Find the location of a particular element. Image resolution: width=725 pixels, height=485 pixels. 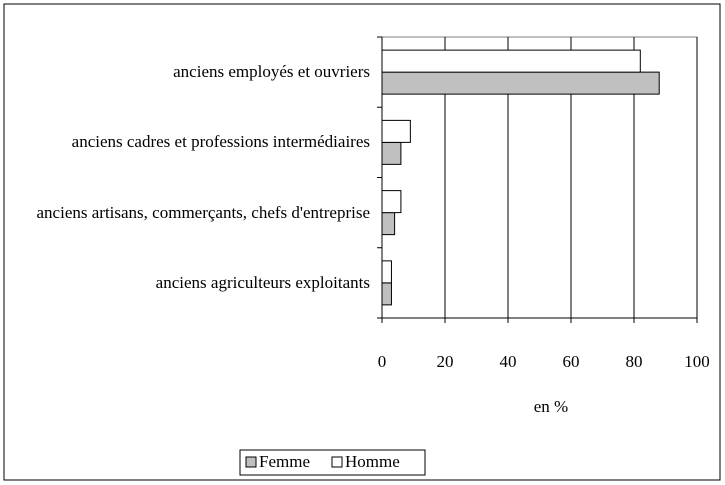

legend-label: Homme is located at coordinates (372, 461).